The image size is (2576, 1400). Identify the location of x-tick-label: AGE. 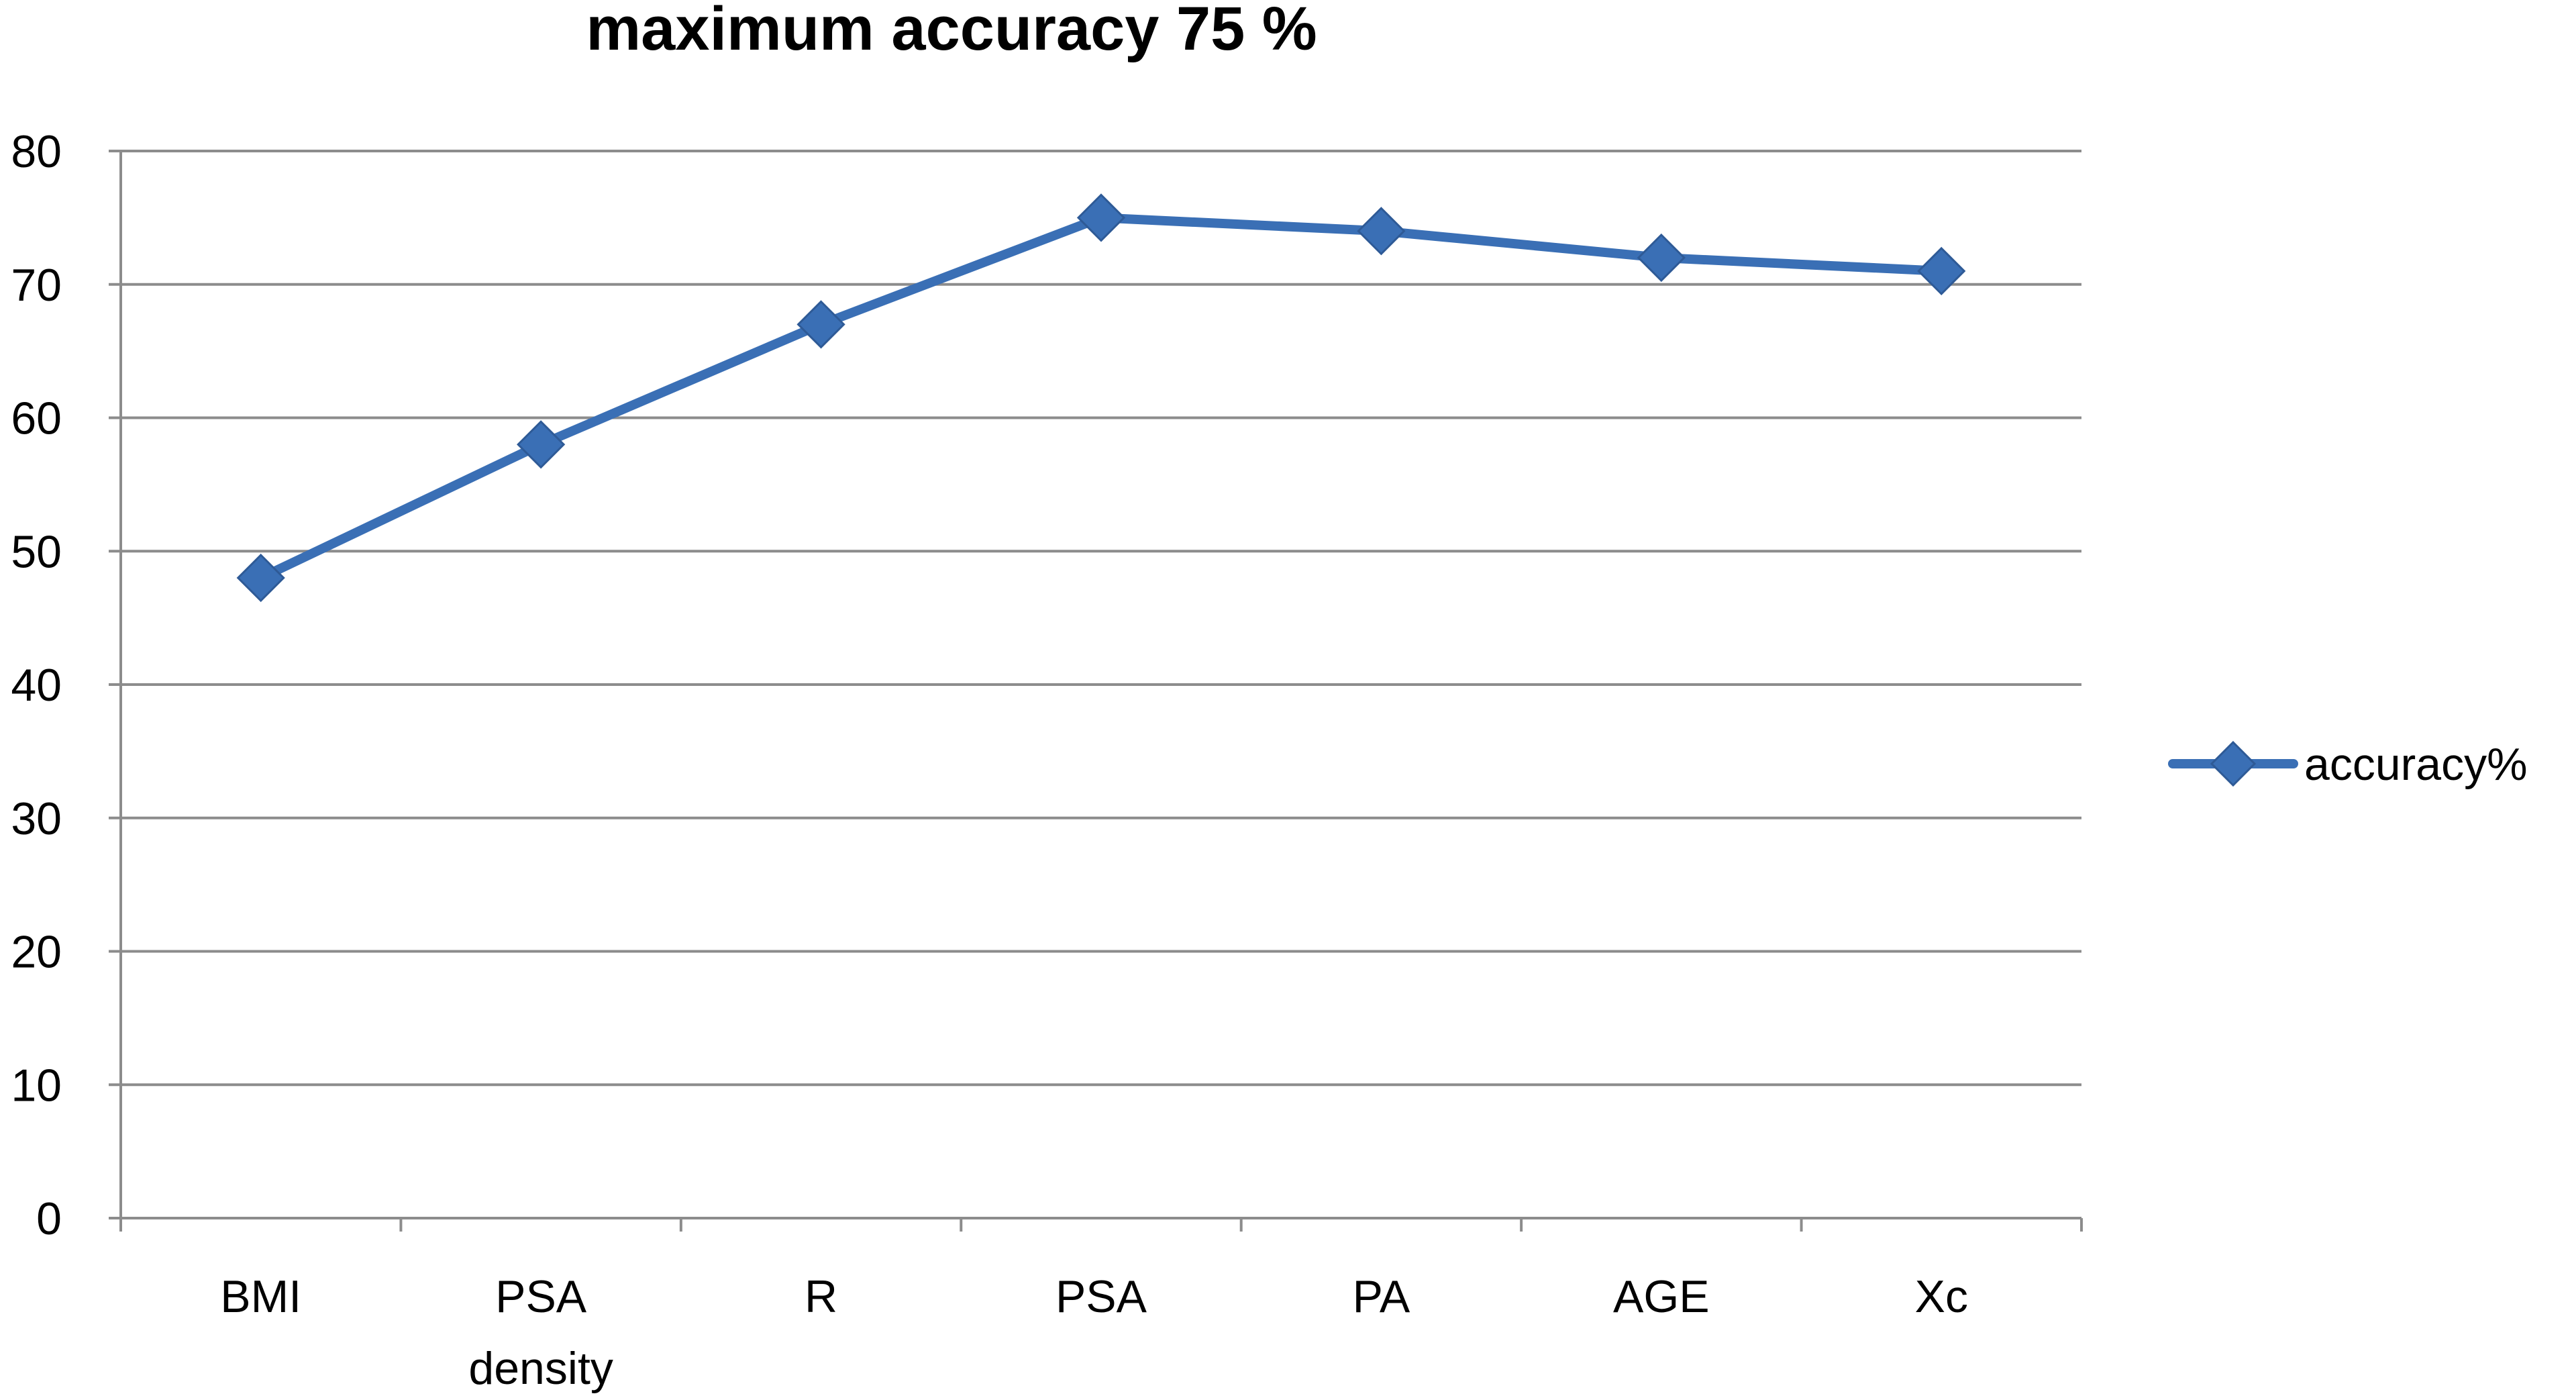
(1661, 1297).